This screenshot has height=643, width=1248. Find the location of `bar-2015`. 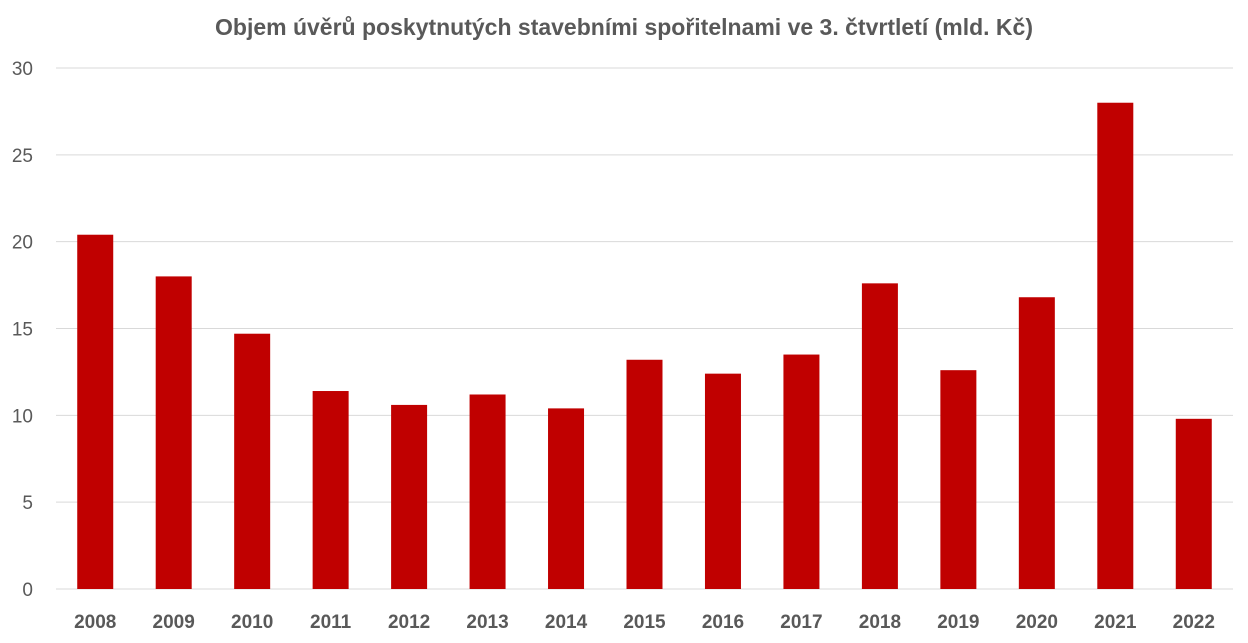

bar-2015 is located at coordinates (644, 474).